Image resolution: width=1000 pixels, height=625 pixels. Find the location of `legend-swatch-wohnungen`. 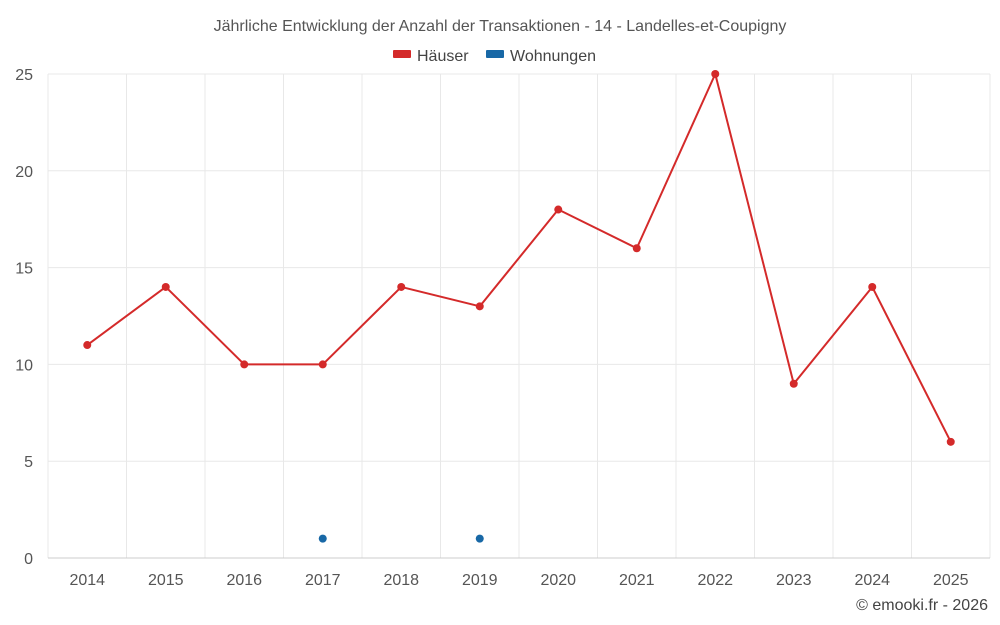

legend-swatch-wohnungen is located at coordinates (495, 54).